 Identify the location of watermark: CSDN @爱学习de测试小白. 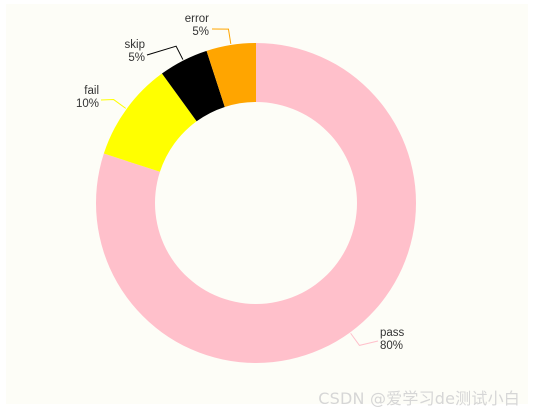
(419, 398).